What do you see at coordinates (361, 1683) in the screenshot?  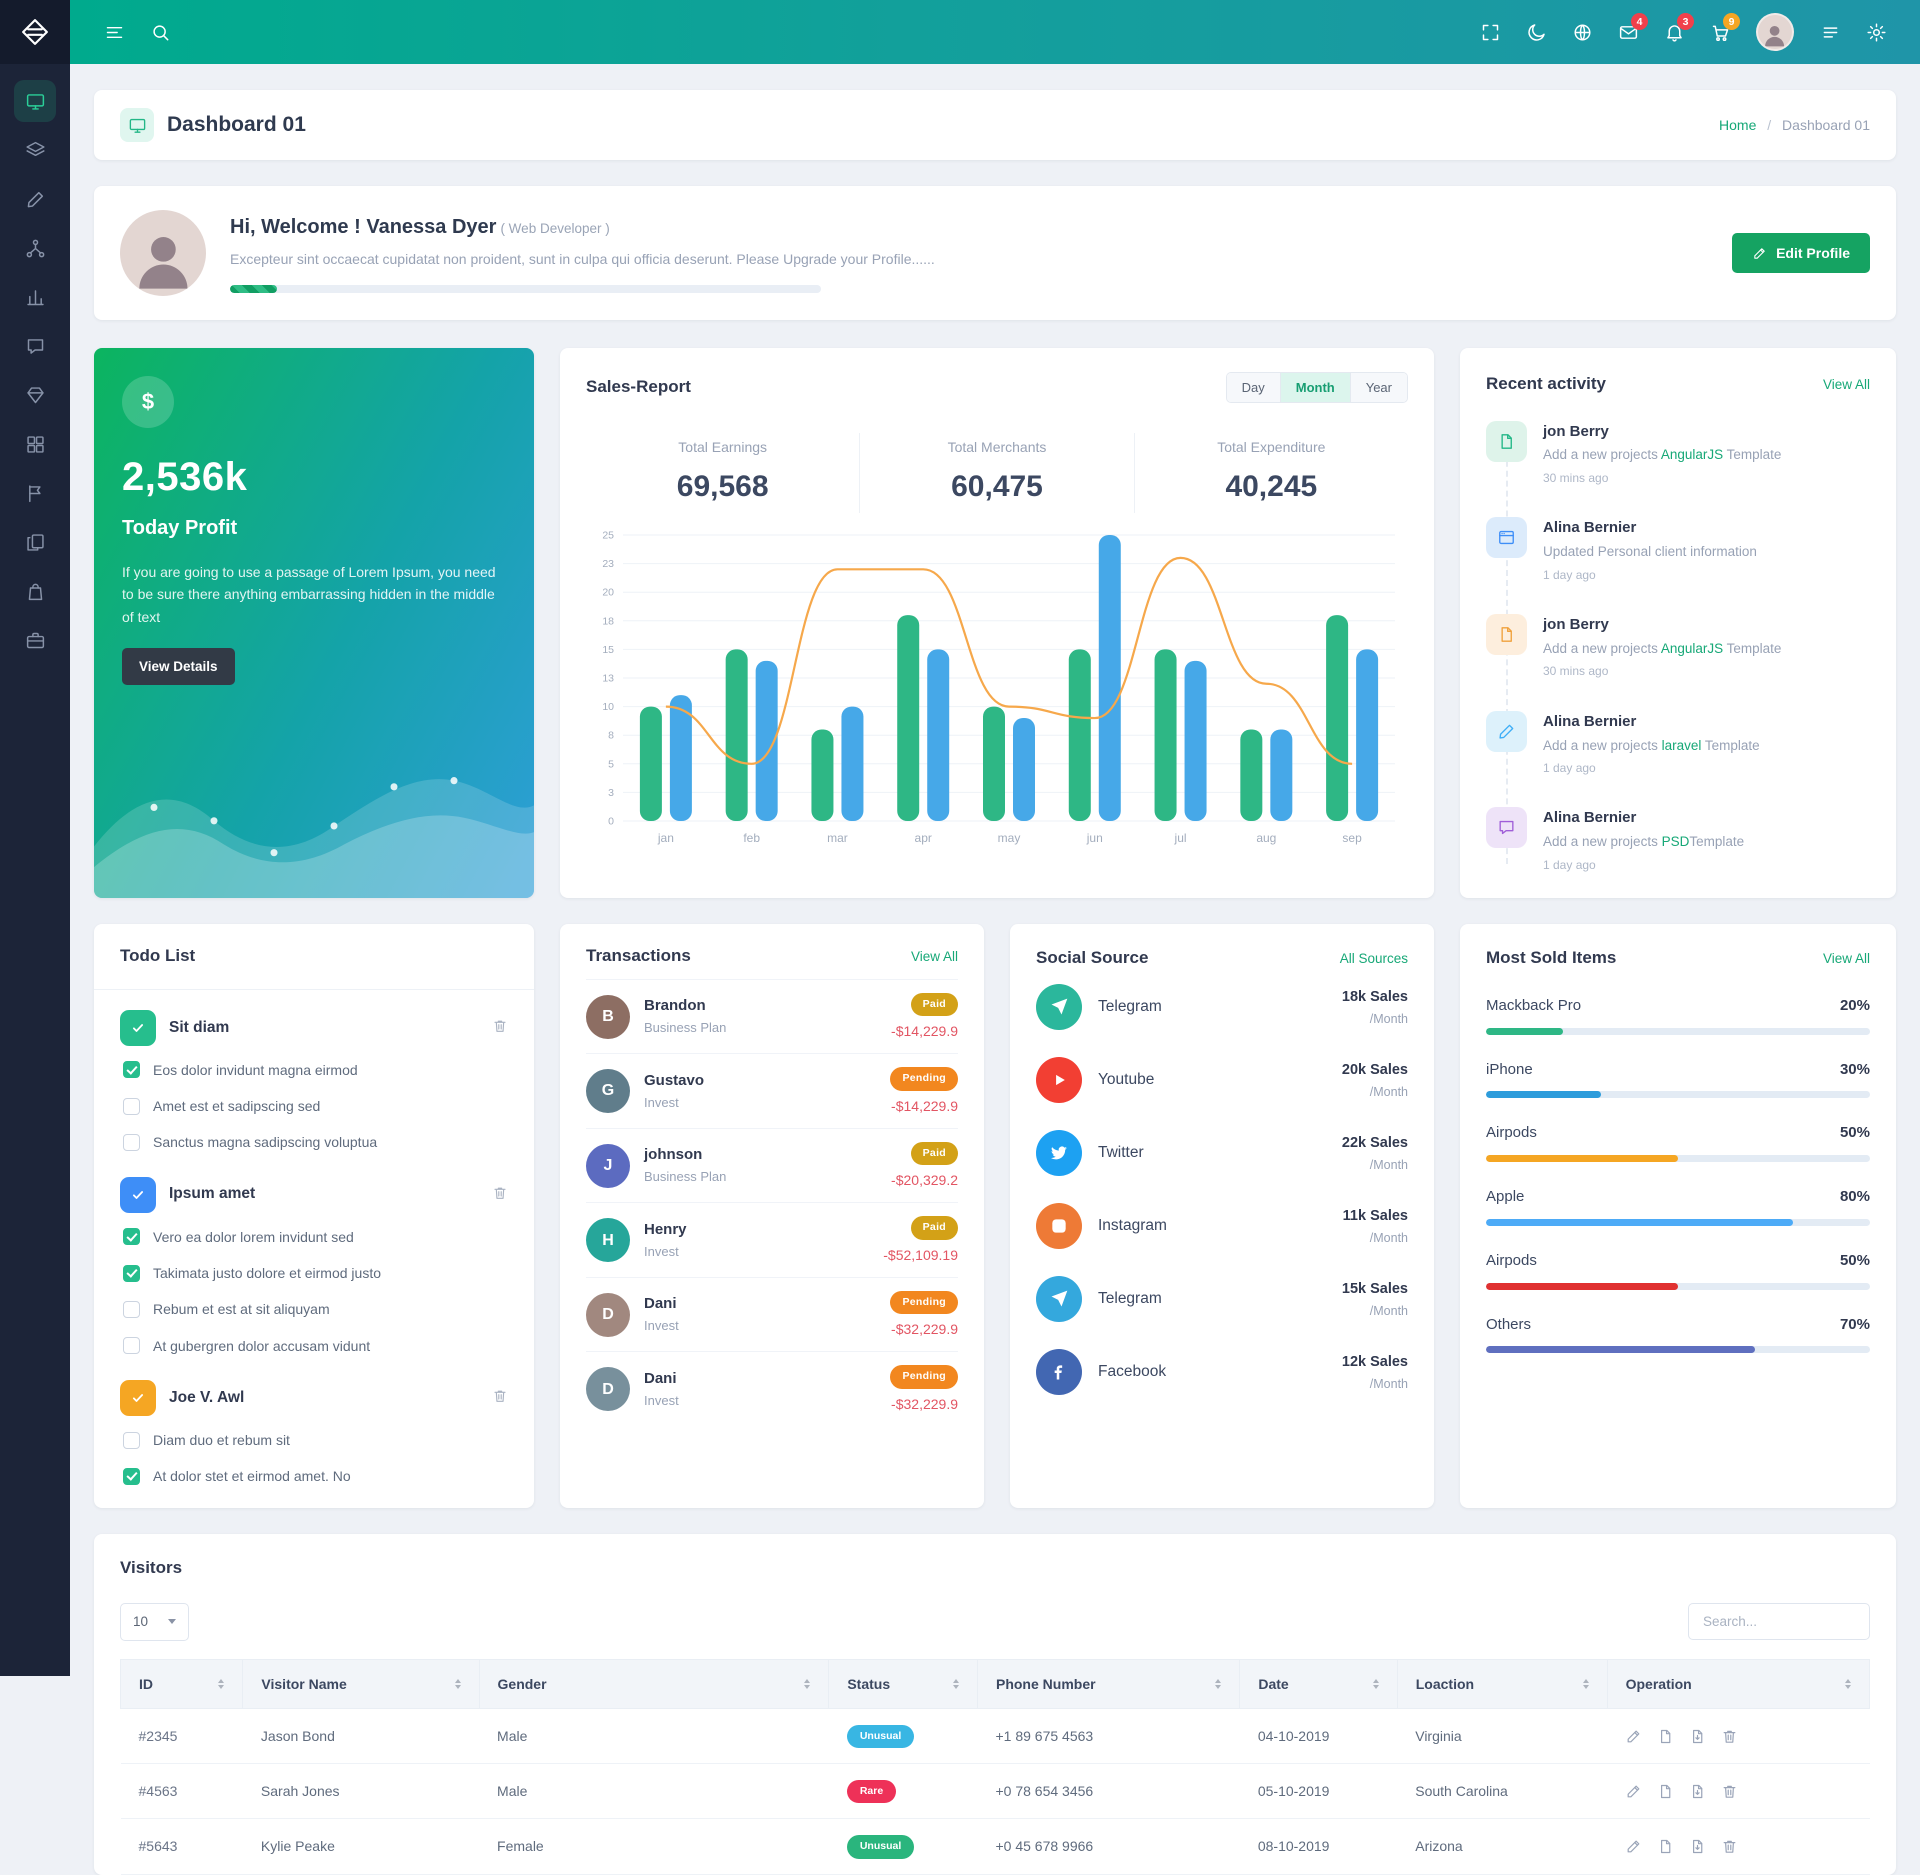 I see `table-column-header: Visitor Name` at bounding box center [361, 1683].